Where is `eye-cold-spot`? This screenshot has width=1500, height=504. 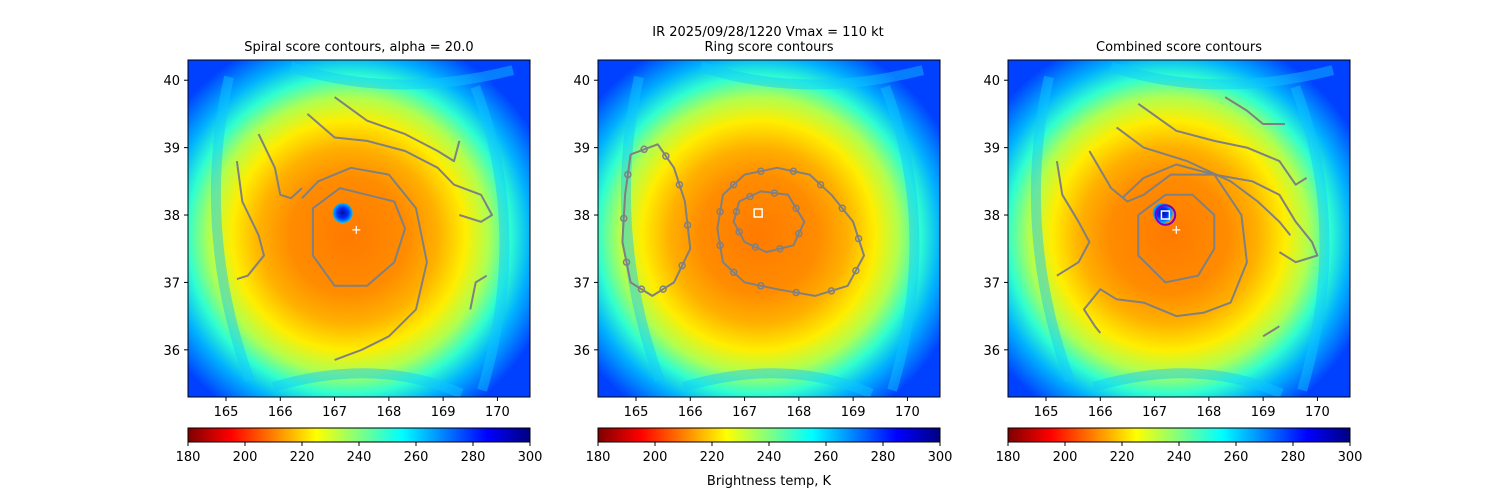
eye-cold-spot is located at coordinates (342, 212).